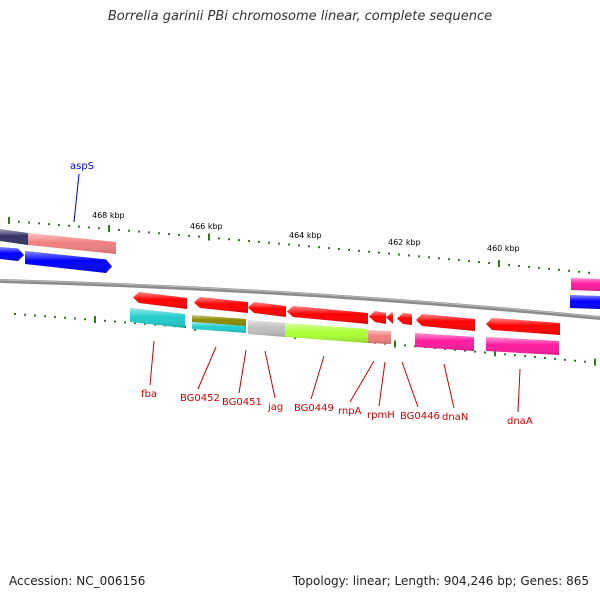  What do you see at coordinates (382, 384) in the screenshot?
I see `leader-rpmH` at bounding box center [382, 384].